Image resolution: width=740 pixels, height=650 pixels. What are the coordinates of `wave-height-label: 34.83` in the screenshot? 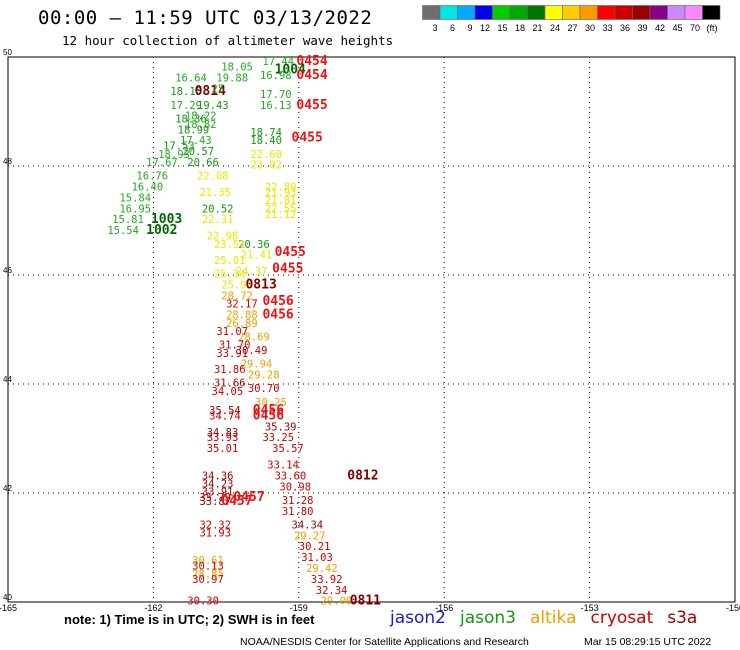 It's located at (223, 433).